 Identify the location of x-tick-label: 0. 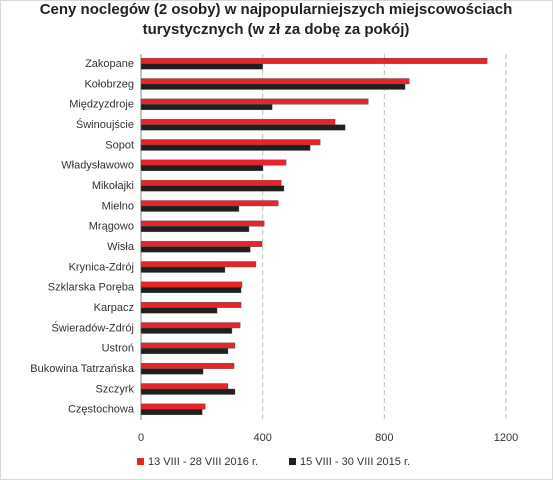
(141, 438).